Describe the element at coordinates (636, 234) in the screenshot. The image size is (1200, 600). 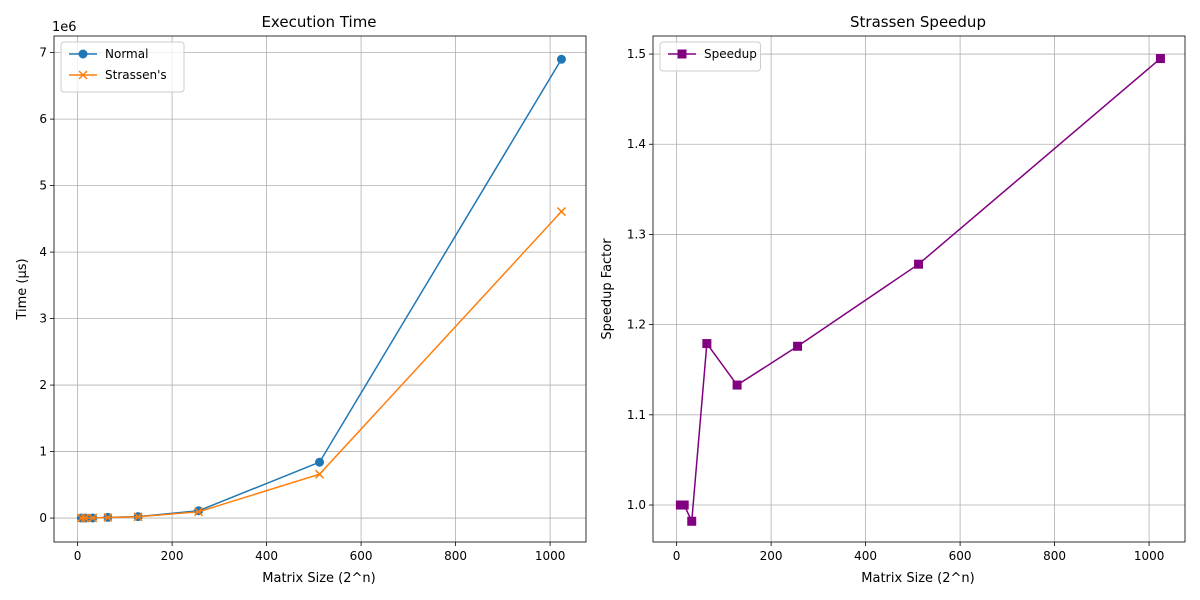
I see `y-tick-label: 1.3` at that location.